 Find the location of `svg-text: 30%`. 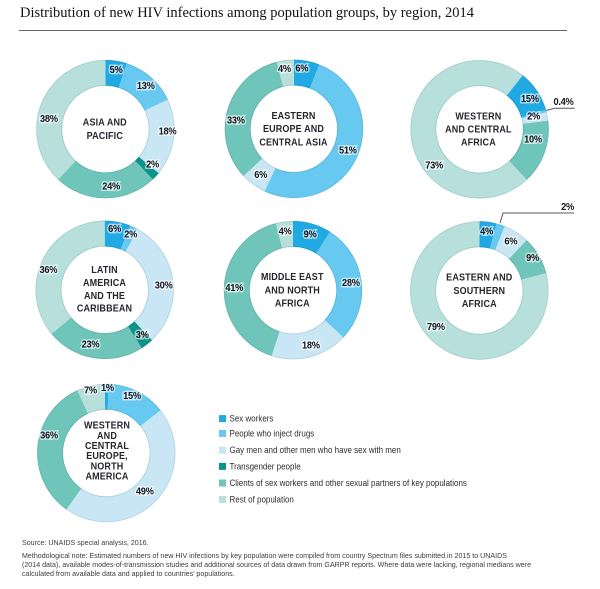

svg-text: 30% is located at coordinates (164, 286).